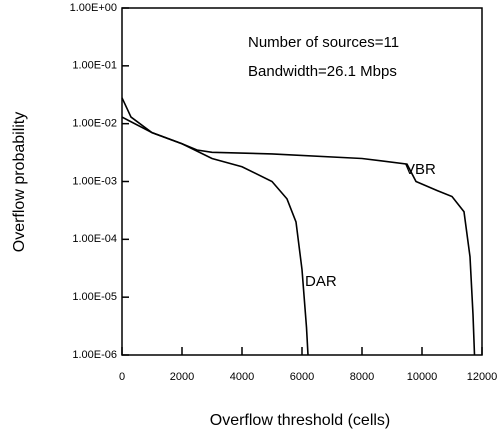 The width and height of the screenshot is (498, 440). Describe the element at coordinates (300, 420) in the screenshot. I see `x-axis-title: Overflow threshold (cells)` at that location.